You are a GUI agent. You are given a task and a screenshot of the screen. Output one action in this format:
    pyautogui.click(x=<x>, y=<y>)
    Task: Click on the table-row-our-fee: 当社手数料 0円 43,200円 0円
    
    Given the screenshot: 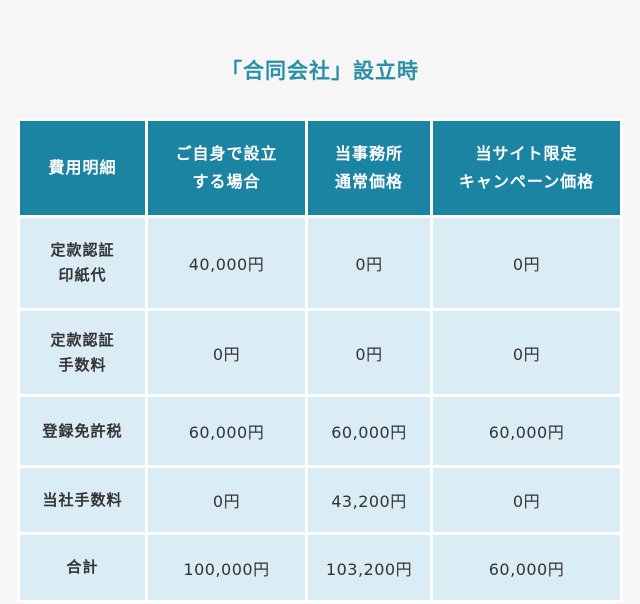 What is the action you would take?
    pyautogui.click(x=320, y=500)
    